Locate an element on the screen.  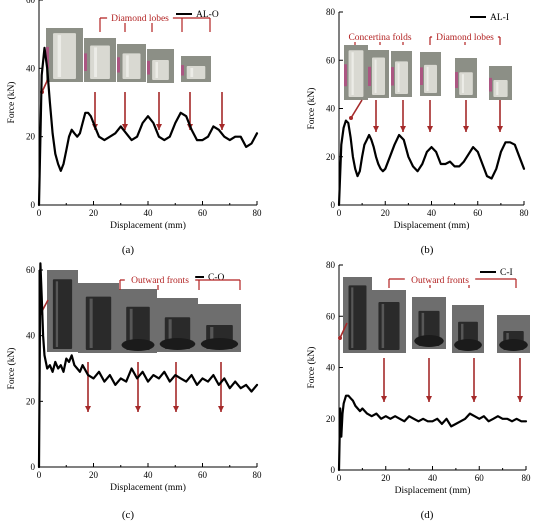
peak-arrow-head is located at coordinates (340, 338).